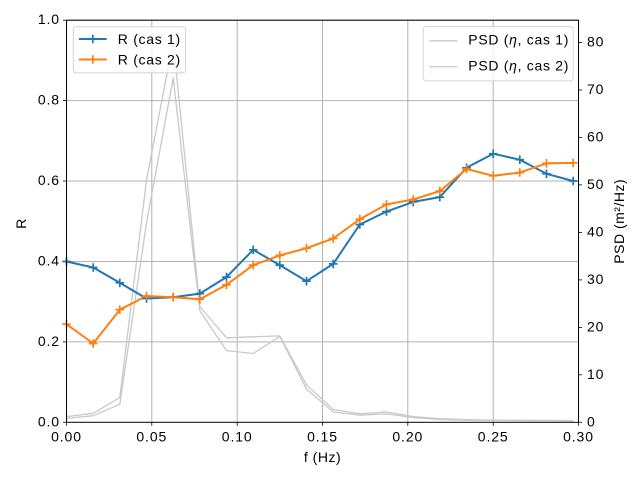 The height and width of the screenshot is (480, 640). I want to click on svg-text: PSD (m²/Hz), so click(619, 221).